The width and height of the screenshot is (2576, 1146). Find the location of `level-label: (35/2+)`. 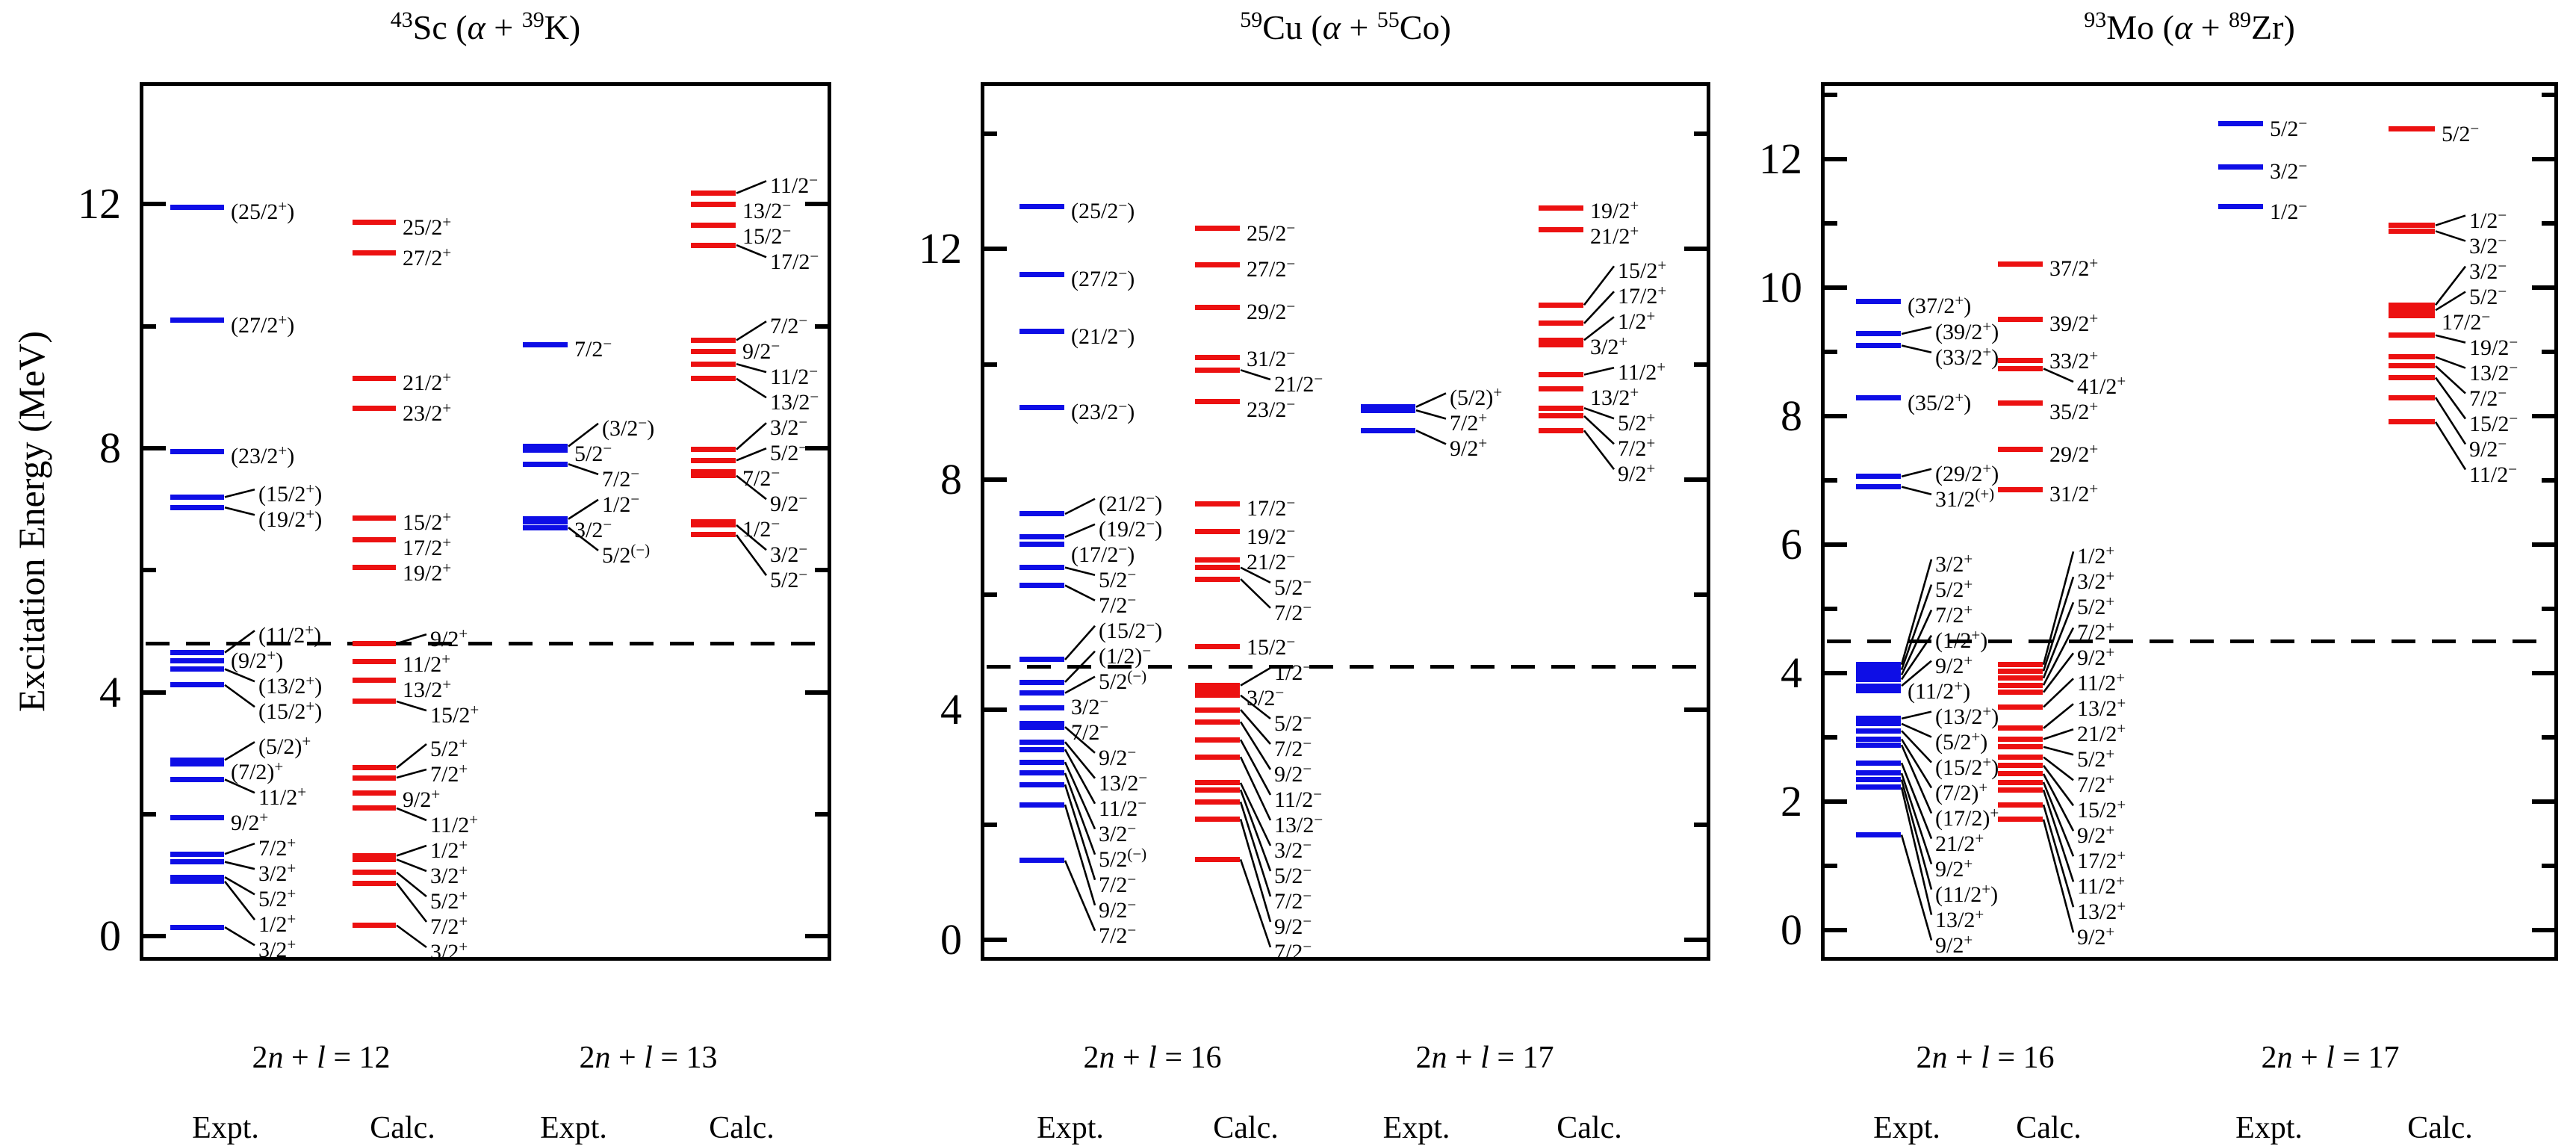

level-label: (35/2+) is located at coordinates (1940, 401).